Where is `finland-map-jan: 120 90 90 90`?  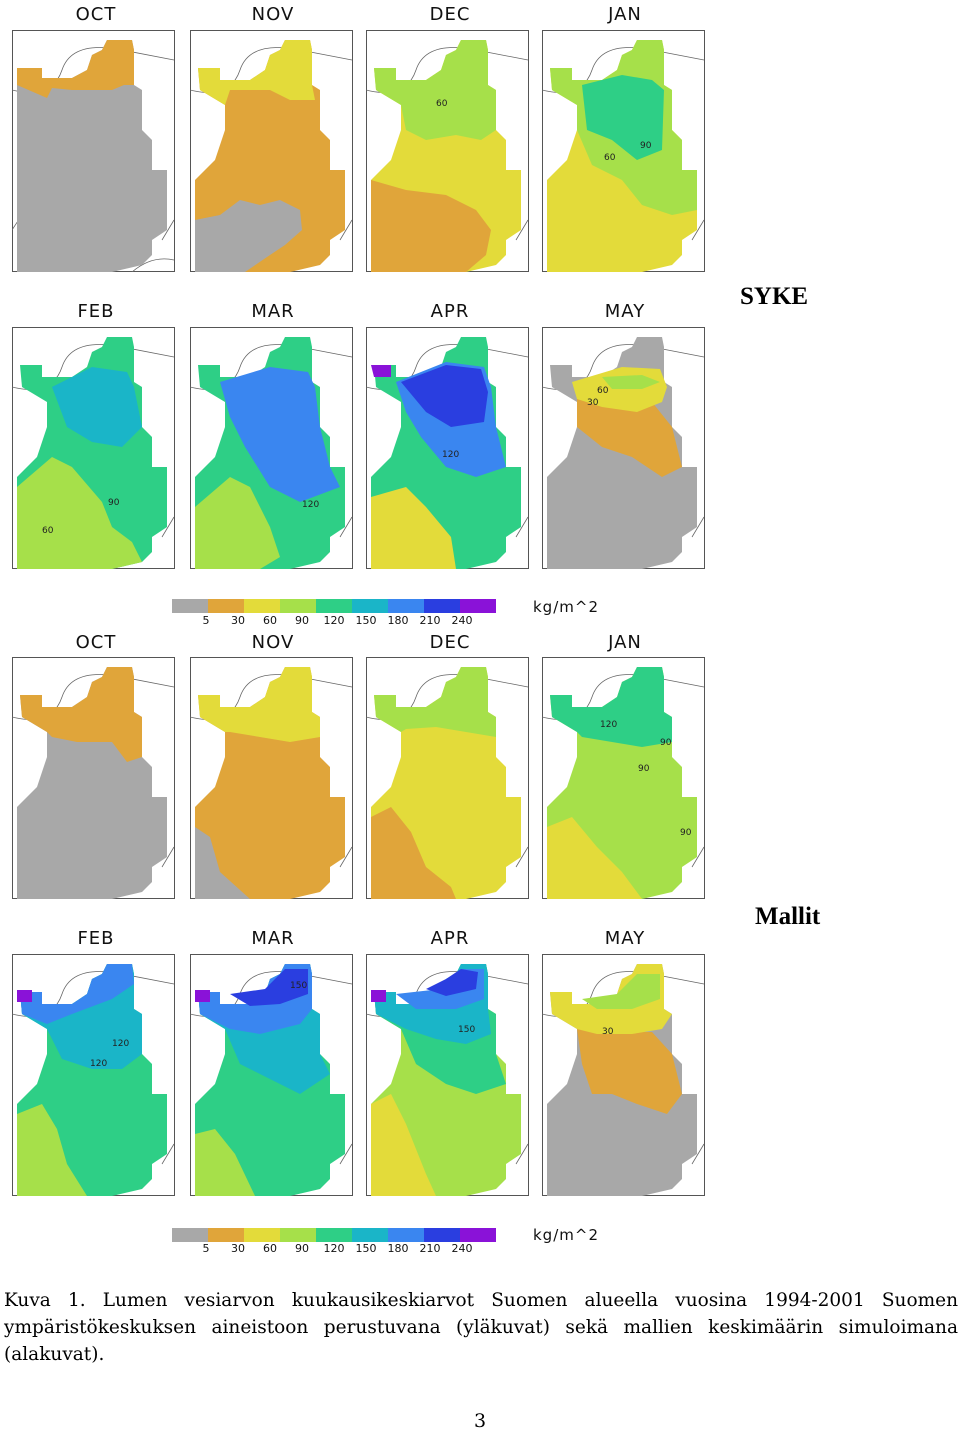 finland-map-jan: 120 90 90 90 is located at coordinates (623, 778).